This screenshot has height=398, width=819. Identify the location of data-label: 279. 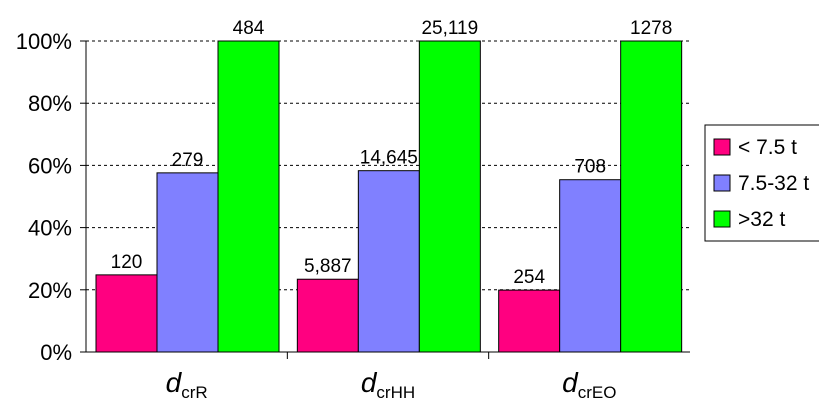
(188, 160).